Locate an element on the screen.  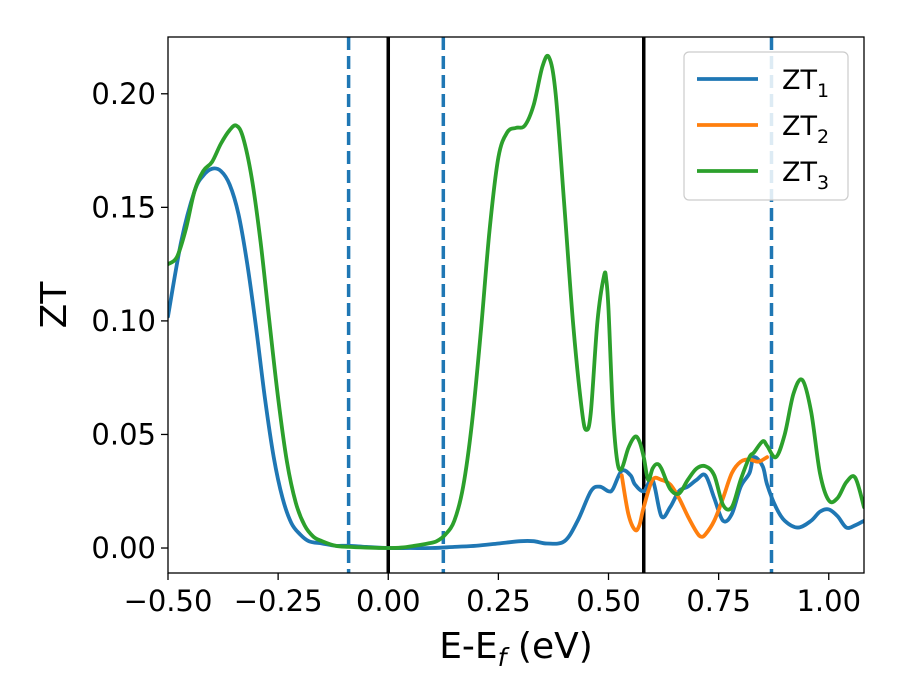
legend-label-zt1: ZT1 is located at coordinates (805, 83).